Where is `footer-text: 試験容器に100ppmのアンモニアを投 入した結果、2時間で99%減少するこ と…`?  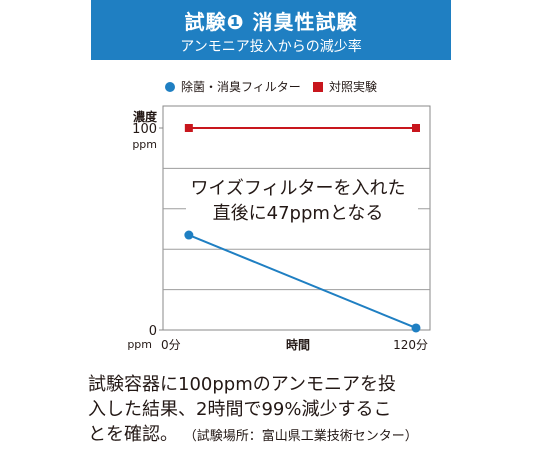 footer-text: 試験容器に100ppmのアンモニアを投 入した結果、2時間で99%減少するこ と… is located at coordinates (308, 410).